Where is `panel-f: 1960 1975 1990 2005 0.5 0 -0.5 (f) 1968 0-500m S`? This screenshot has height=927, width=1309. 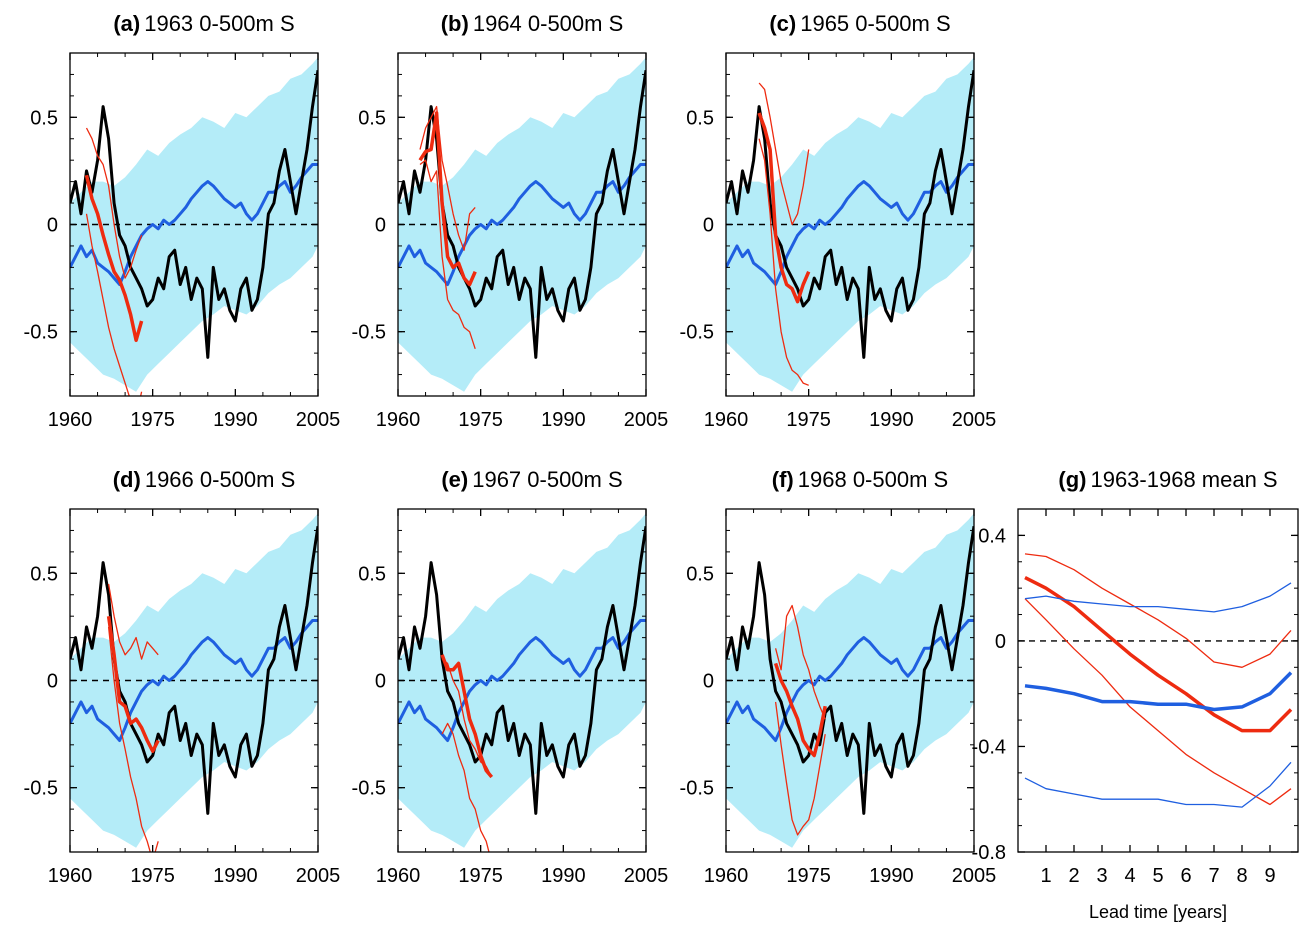 panel-f: 1960 1975 1990 2005 0.5 0 -0.5 (f) 1968 0-500m S is located at coordinates (838, 677).